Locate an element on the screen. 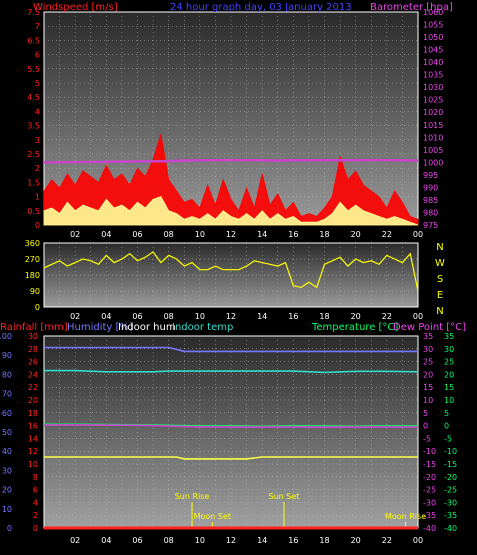  dewpoint-tick-label: 35 is located at coordinates (428, 336).